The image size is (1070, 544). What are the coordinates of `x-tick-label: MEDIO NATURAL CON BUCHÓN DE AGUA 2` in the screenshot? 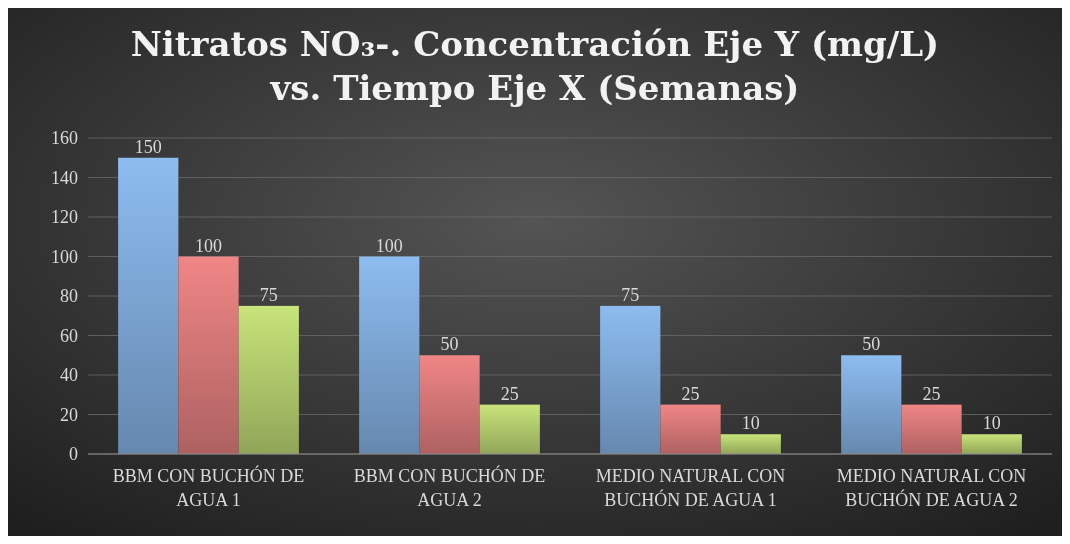 It's located at (931, 488).